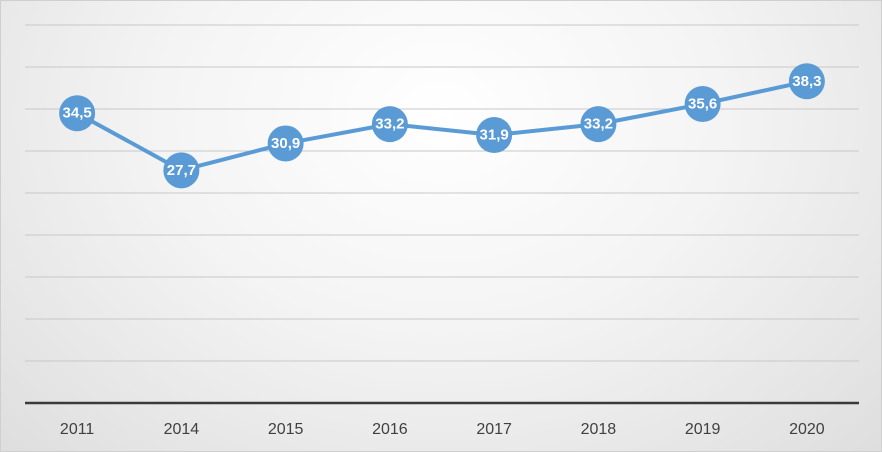  I want to click on x-axis-tick-labels: 2011 2014 2015 2016 2017 2018 2019 2020, so click(442, 429).